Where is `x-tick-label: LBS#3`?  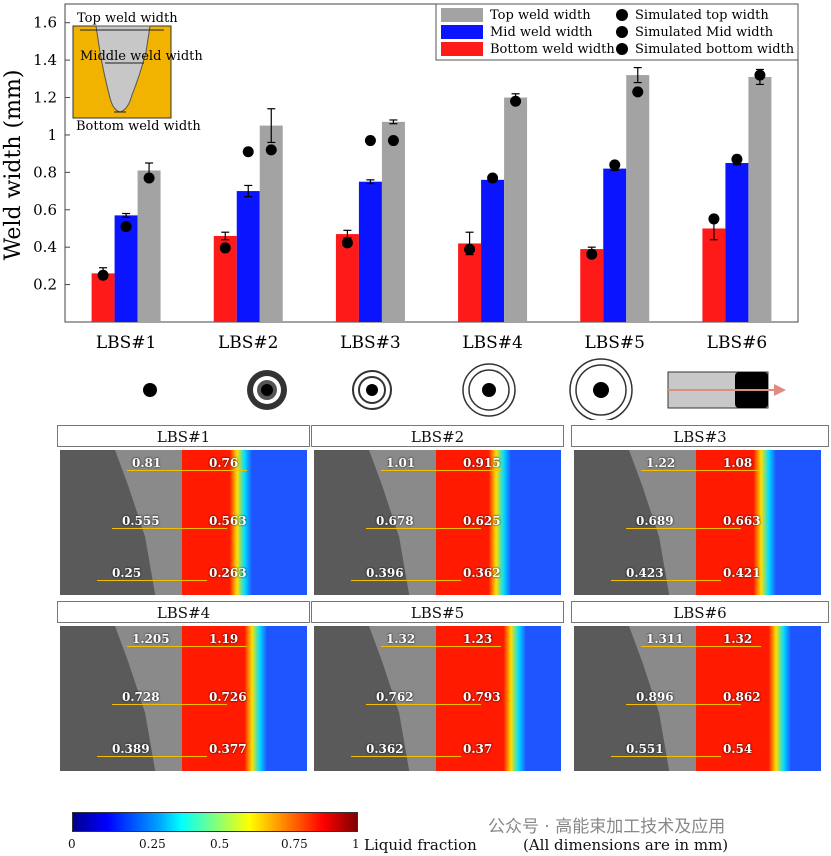
x-tick-label: LBS#3 is located at coordinates (370, 343).